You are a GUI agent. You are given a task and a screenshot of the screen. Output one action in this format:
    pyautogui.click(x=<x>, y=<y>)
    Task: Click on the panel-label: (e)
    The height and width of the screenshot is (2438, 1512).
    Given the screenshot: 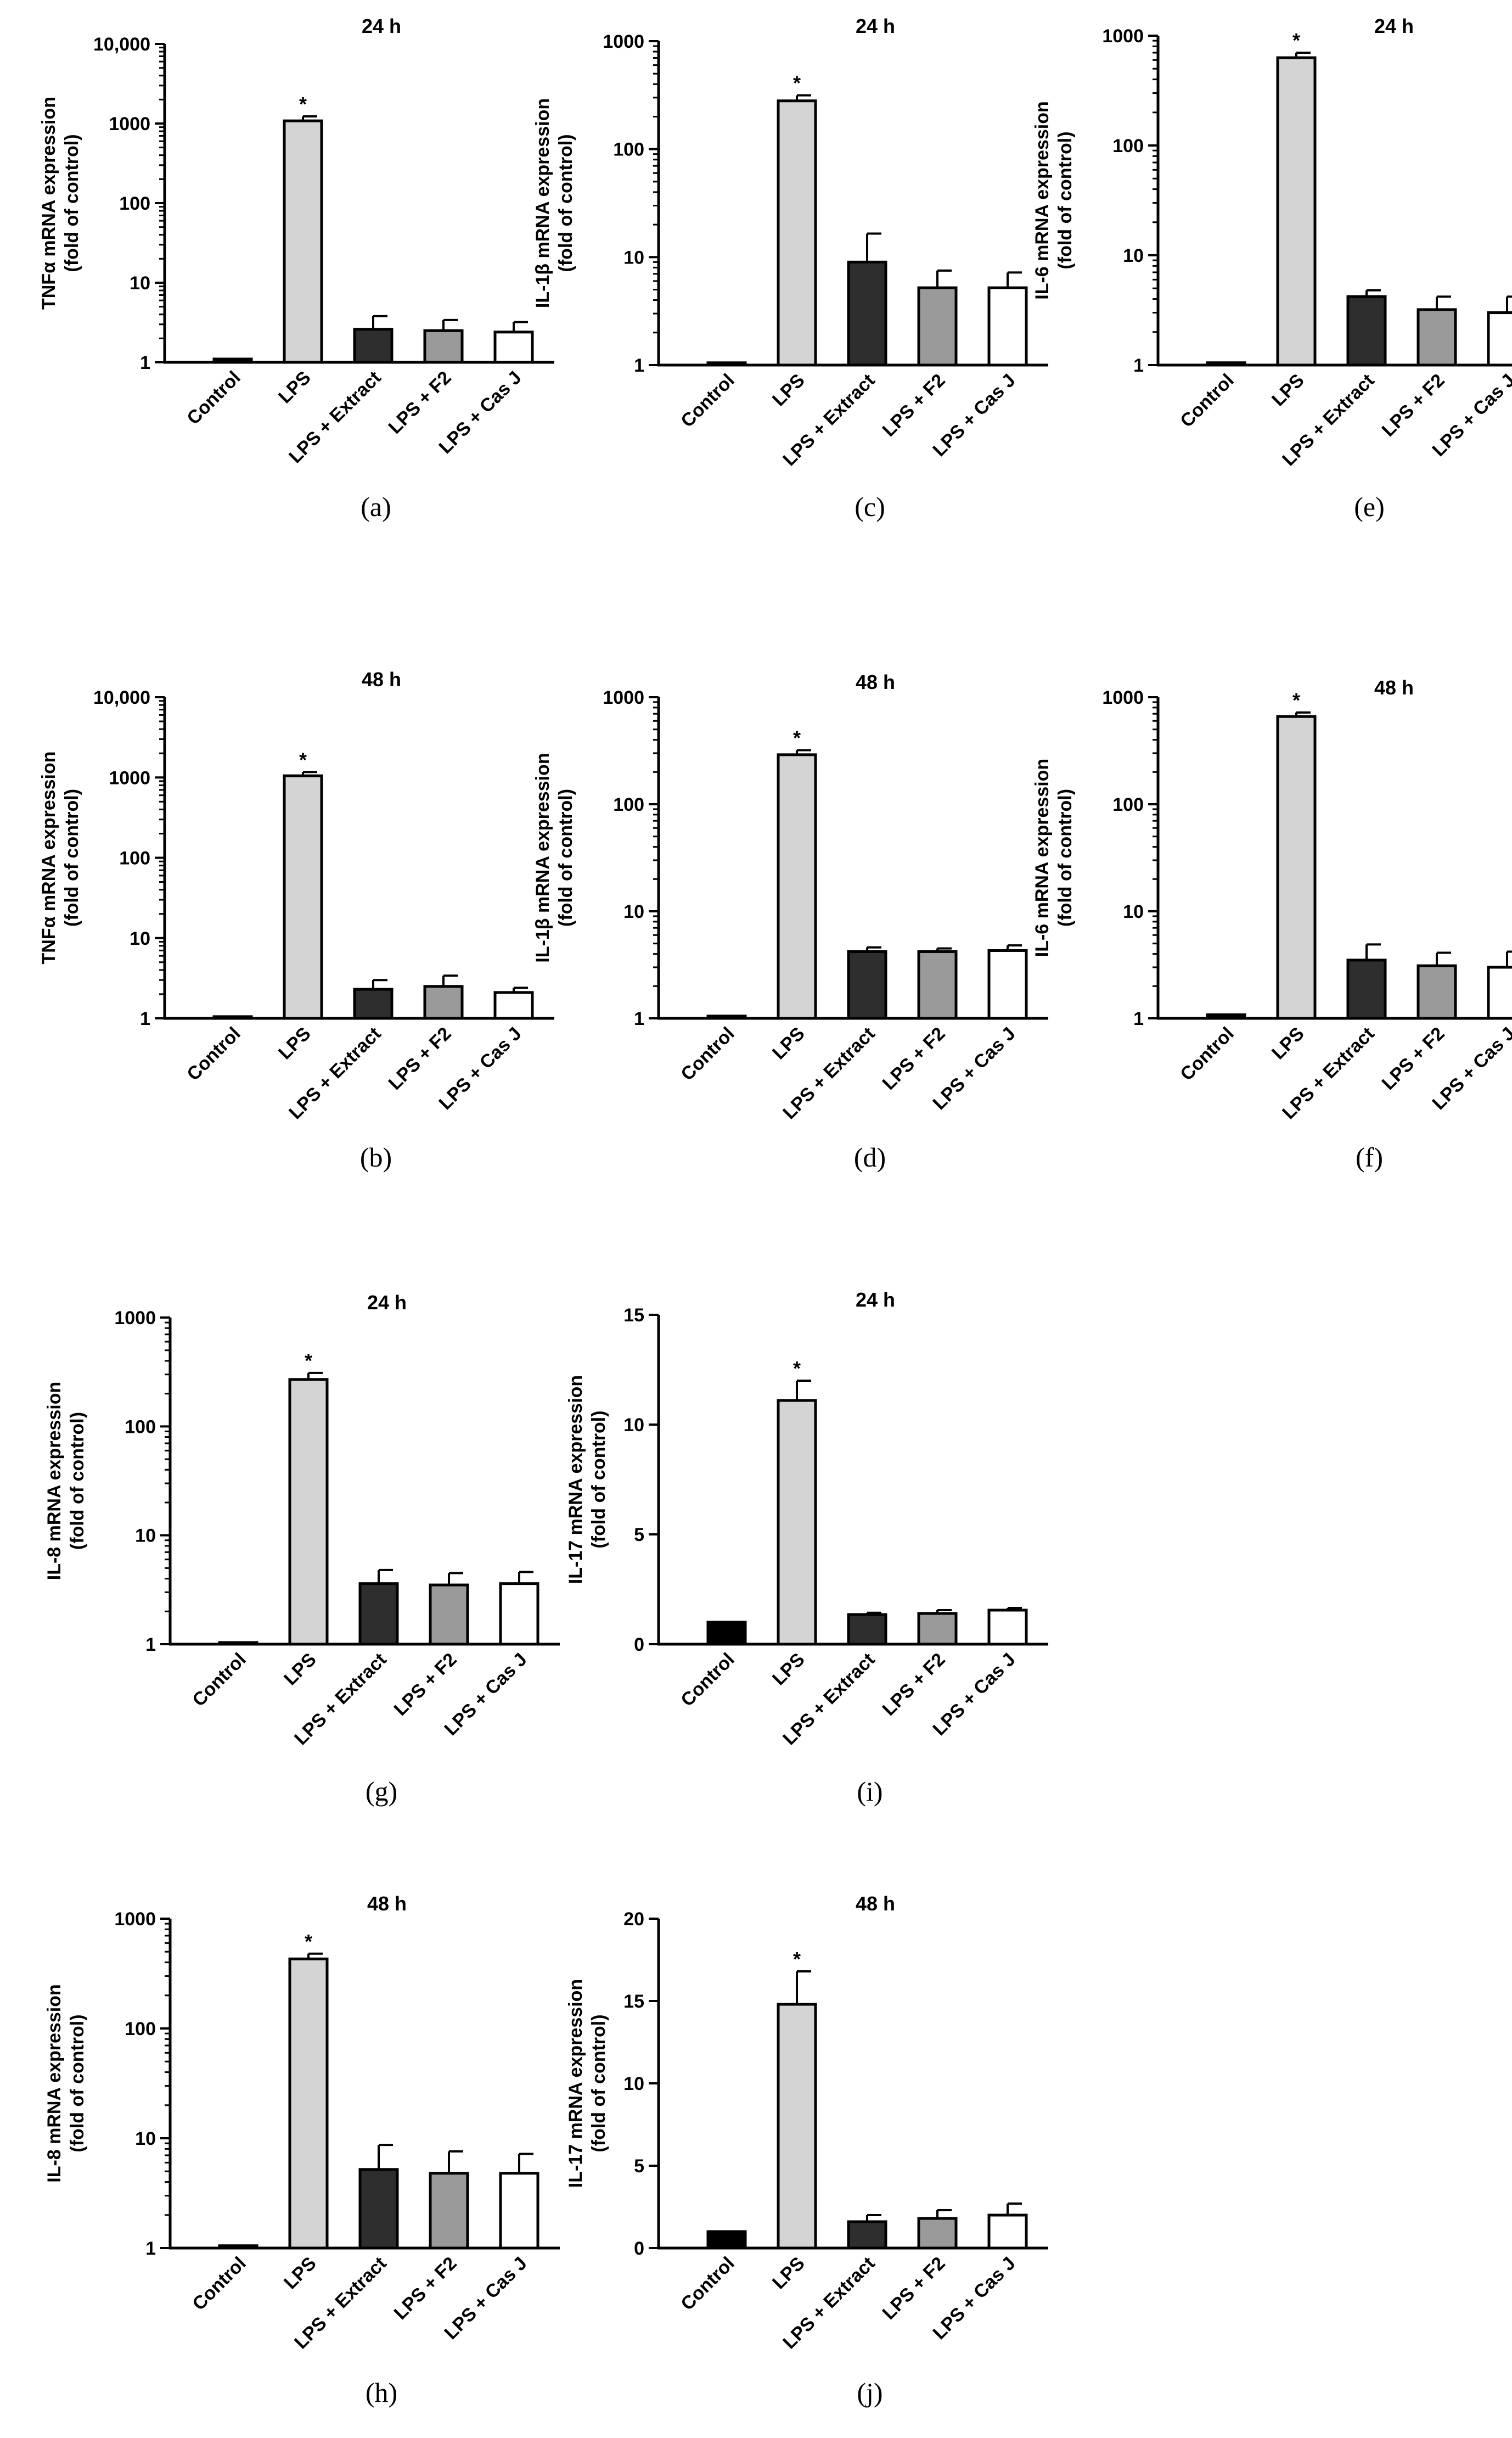 What is the action you would take?
    pyautogui.click(x=1369, y=506)
    